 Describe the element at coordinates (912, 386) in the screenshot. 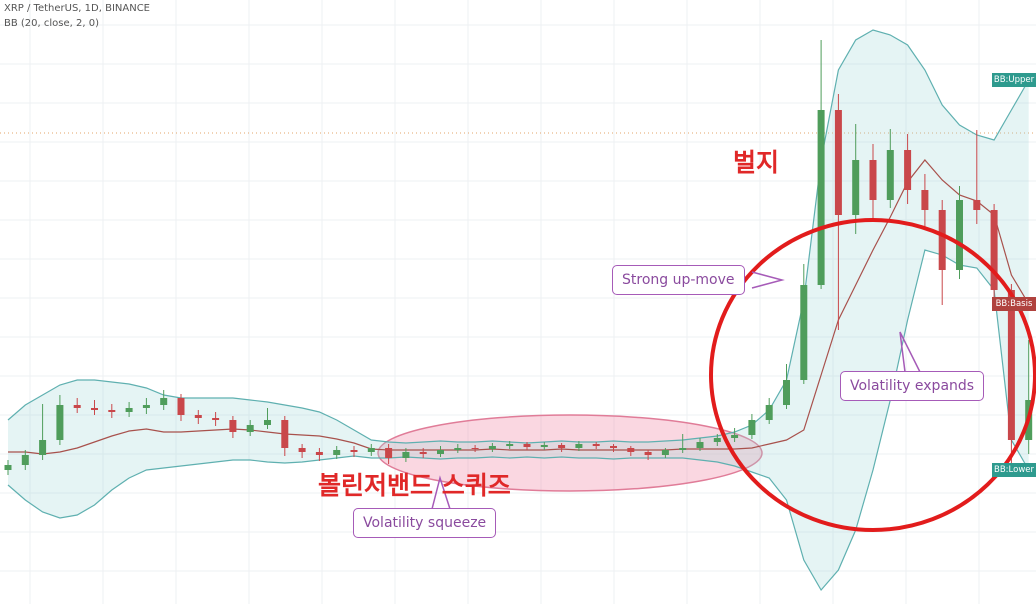

I see `expands-note: Volatility expands` at that location.